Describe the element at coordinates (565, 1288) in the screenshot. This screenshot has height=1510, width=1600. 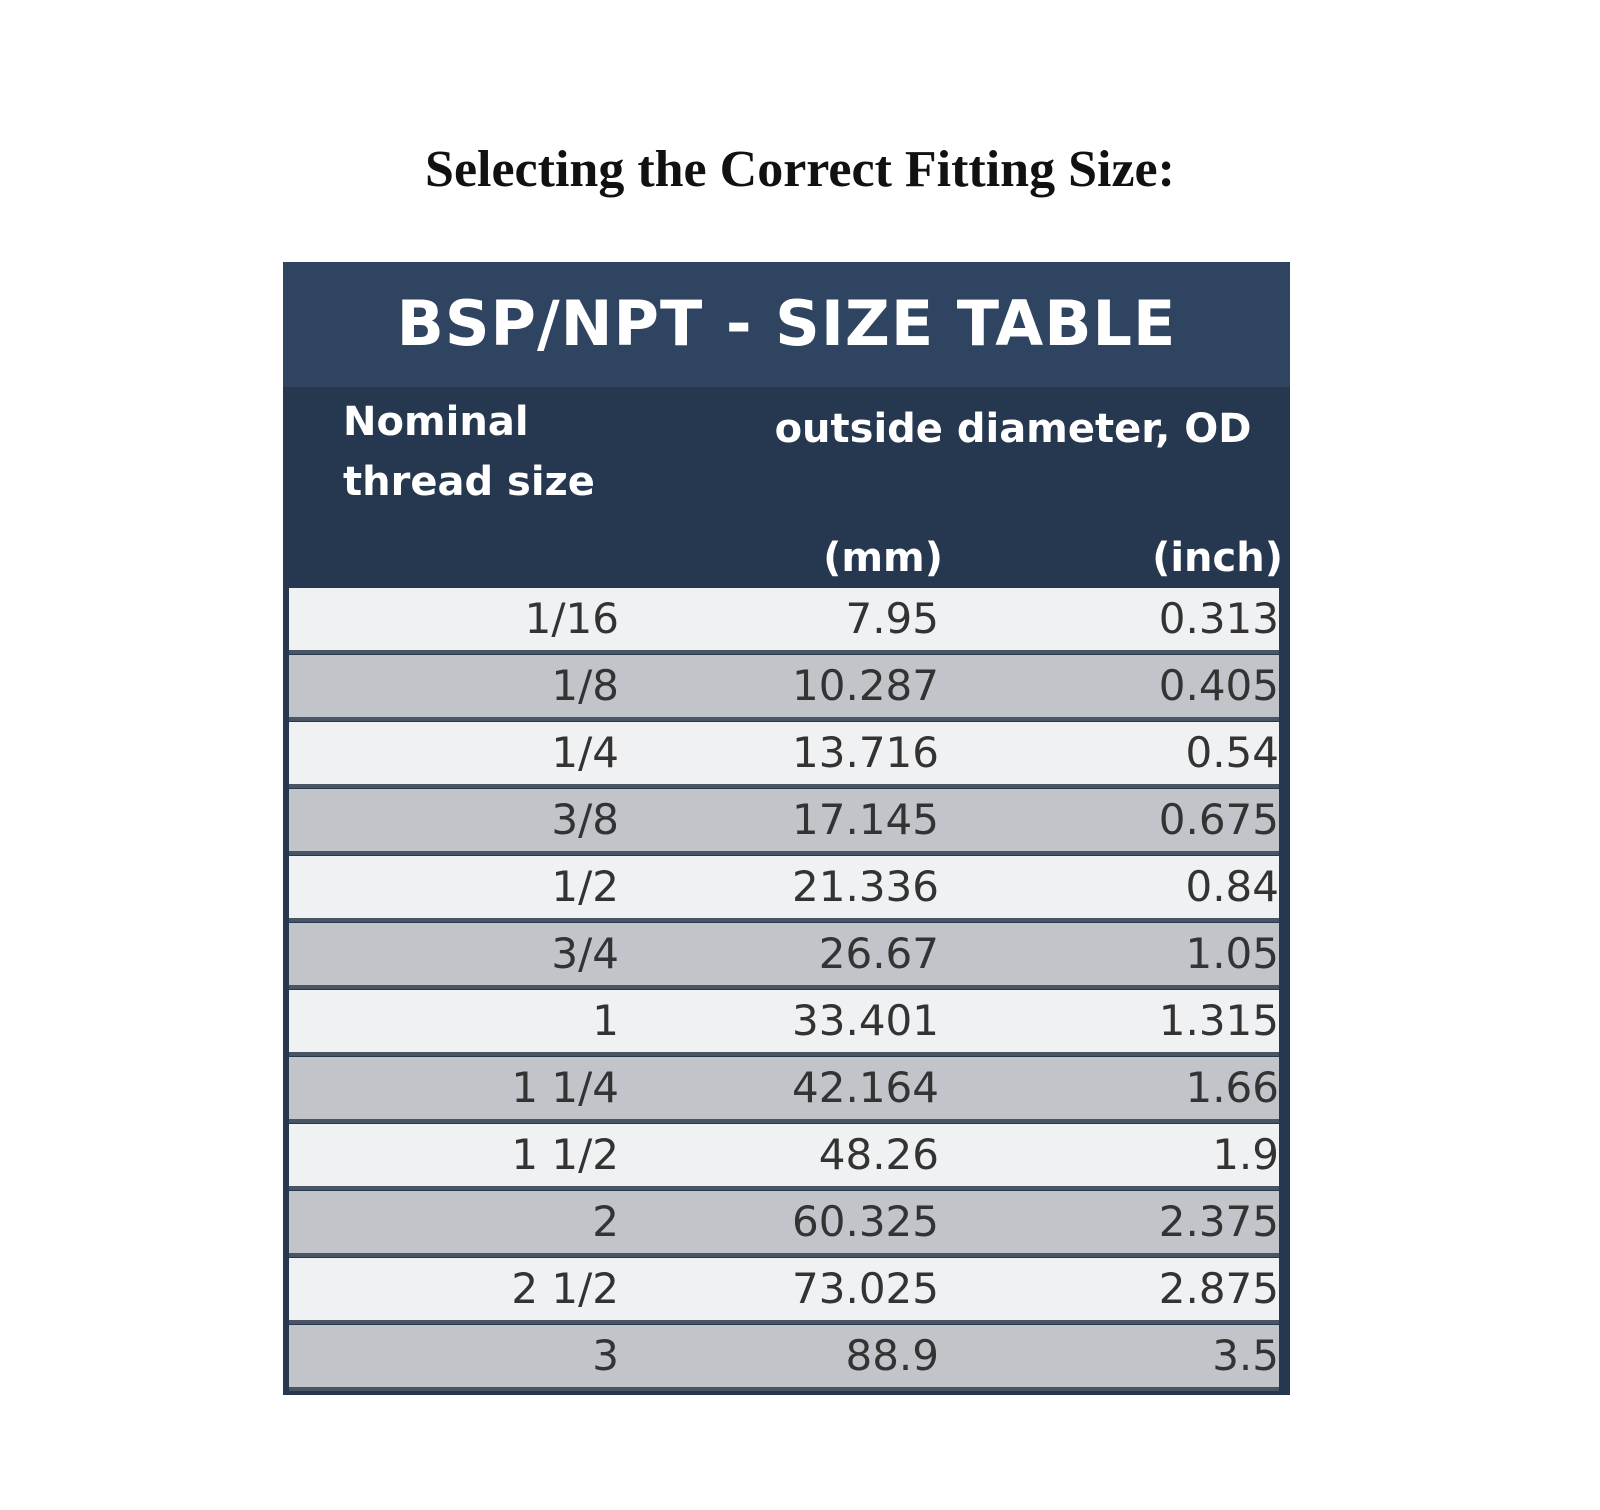
I see `thread-size: 2 1/2` at that location.